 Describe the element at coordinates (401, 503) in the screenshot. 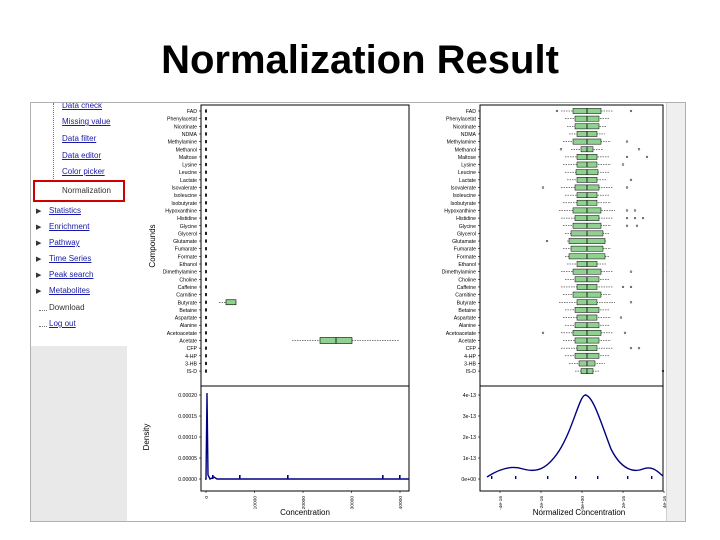

I see `x-tick-label: 40000` at that location.